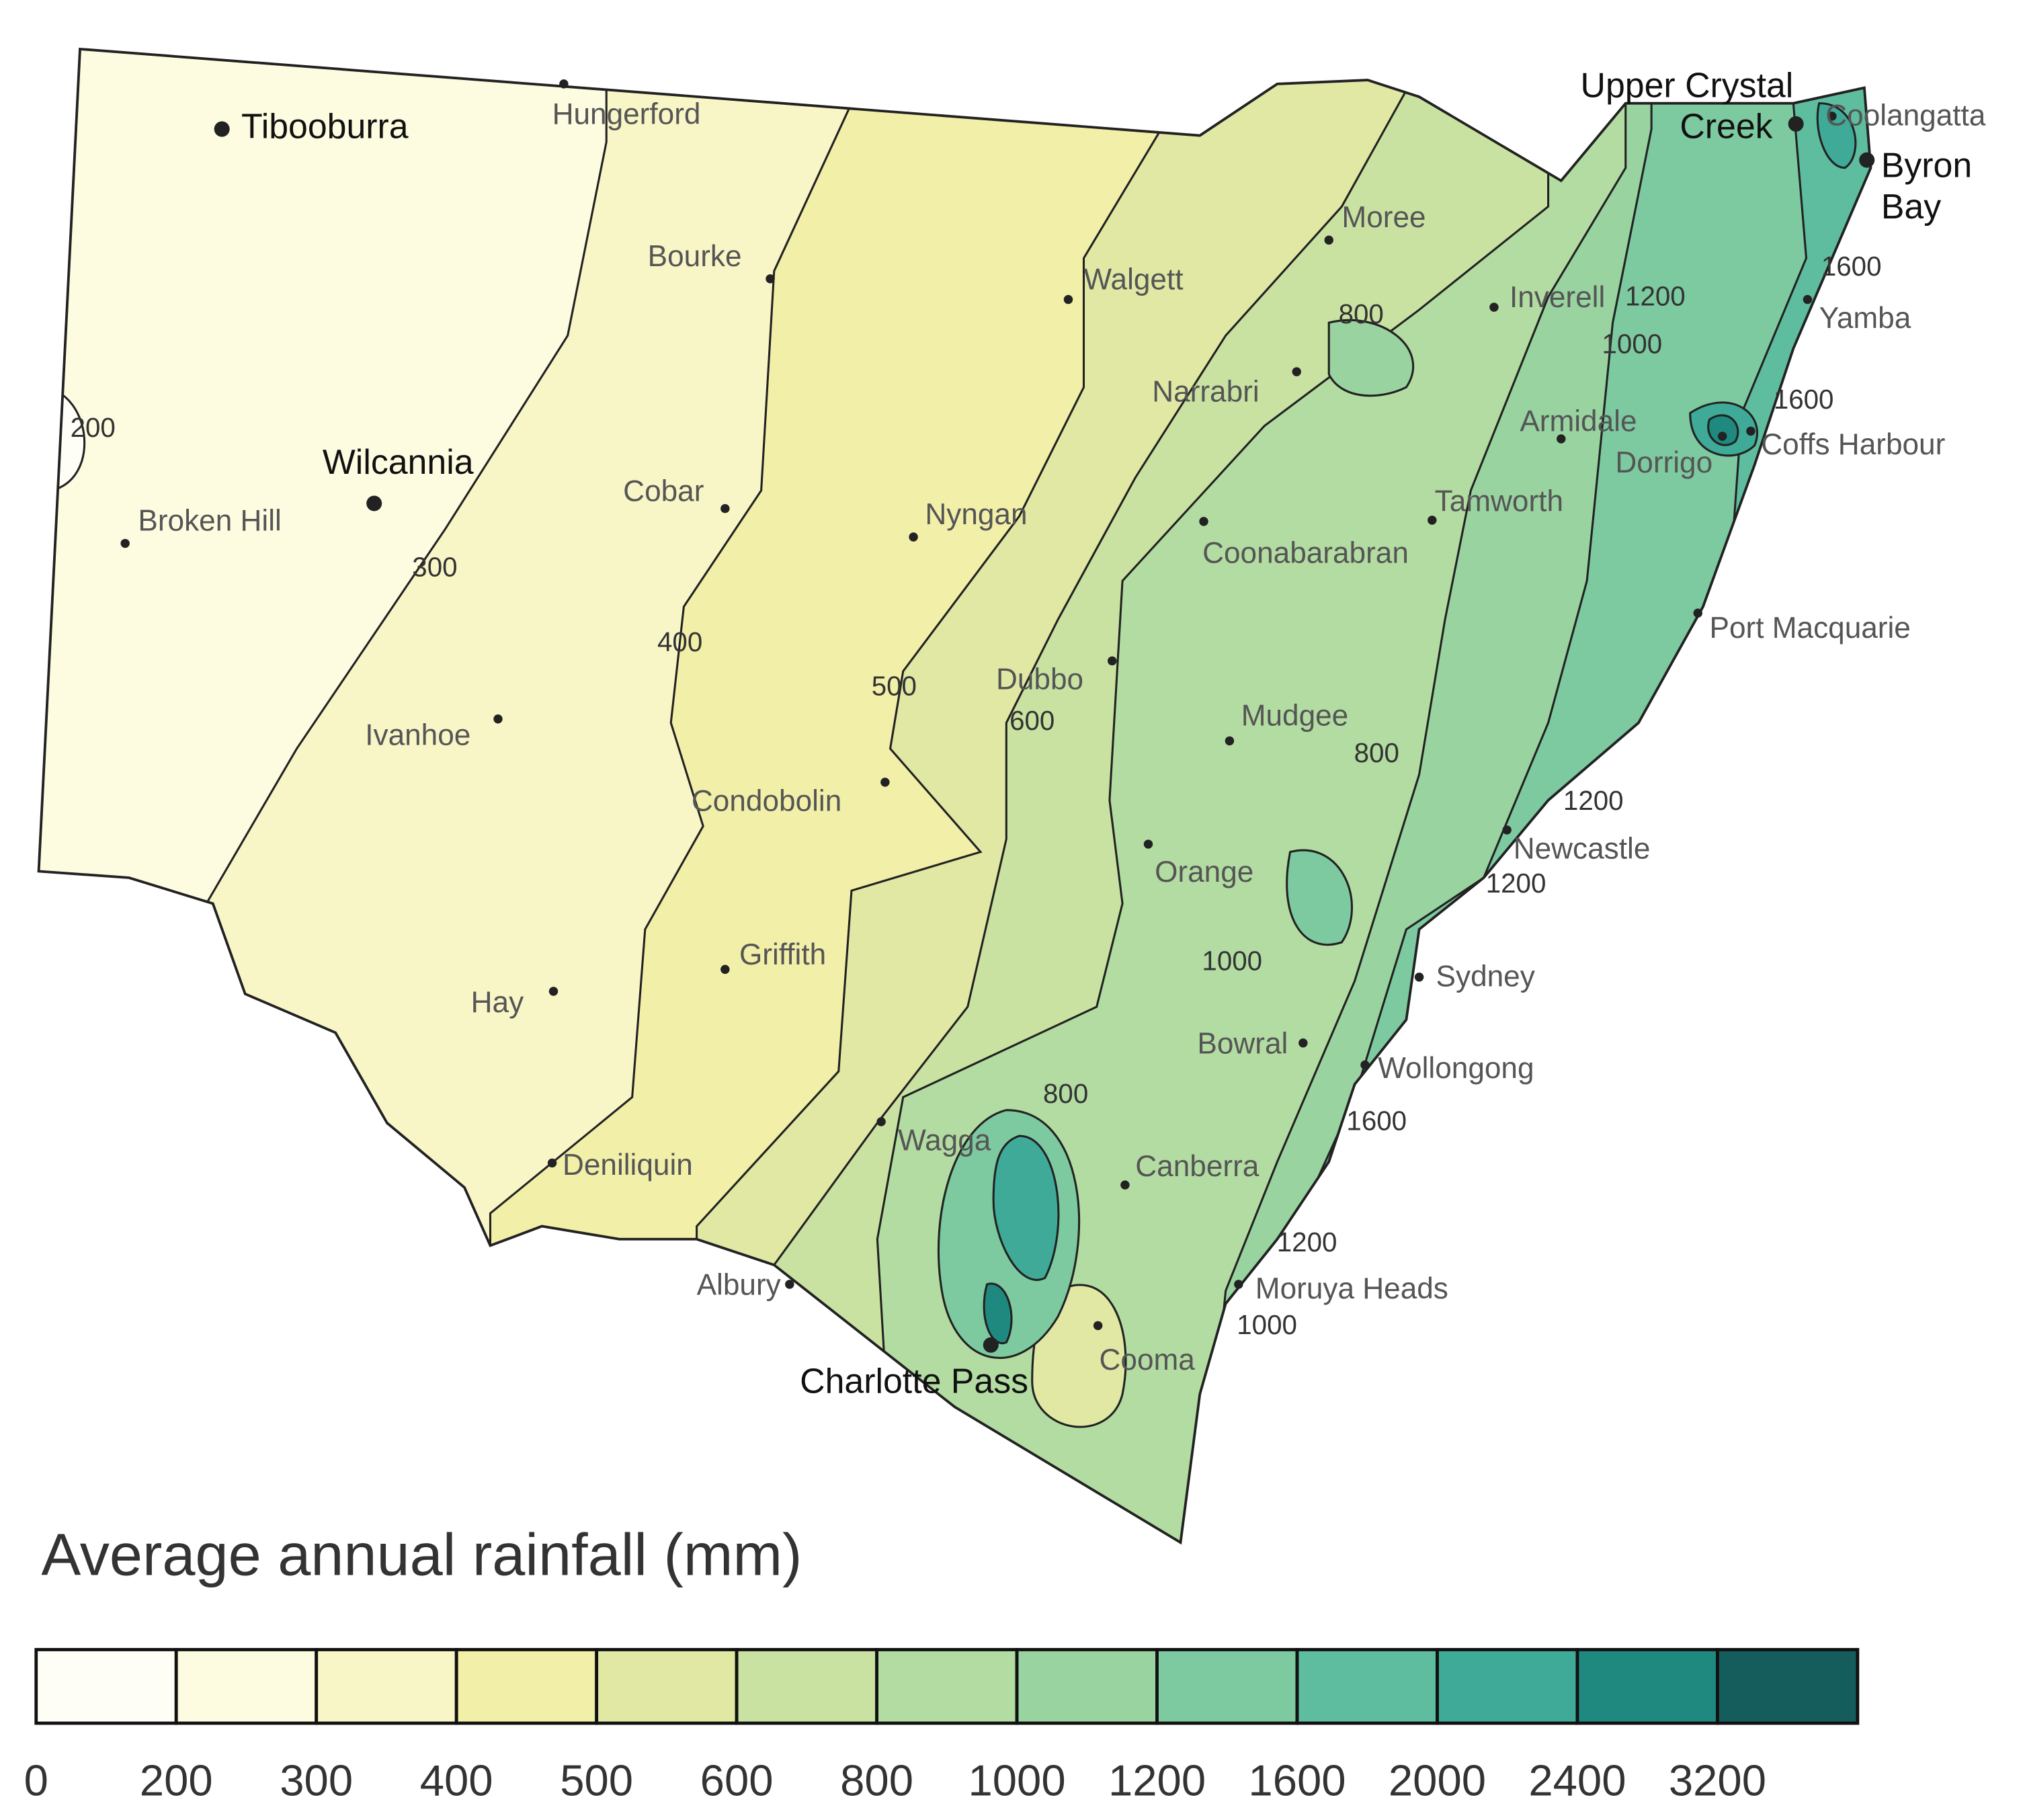 The image size is (2023, 1820). Describe the element at coordinates (417, 735) in the screenshot. I see `place-label: Ivanhoe` at that location.